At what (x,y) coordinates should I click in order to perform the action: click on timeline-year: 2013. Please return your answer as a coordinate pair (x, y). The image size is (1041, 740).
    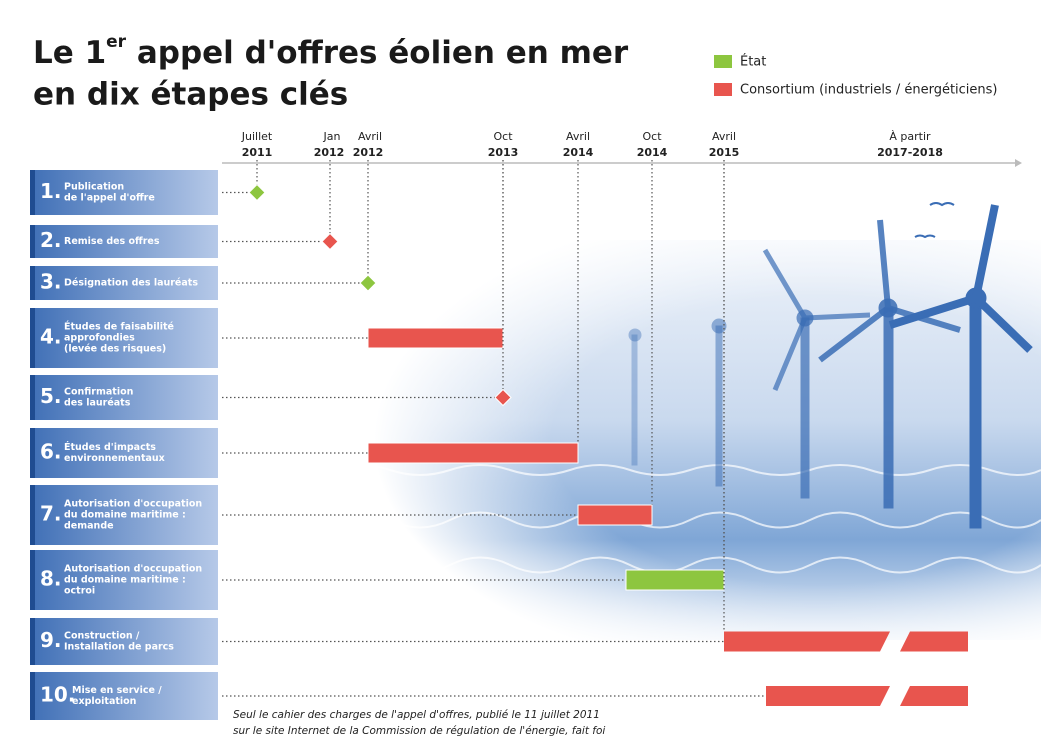
    Looking at the image, I should click on (503, 152).